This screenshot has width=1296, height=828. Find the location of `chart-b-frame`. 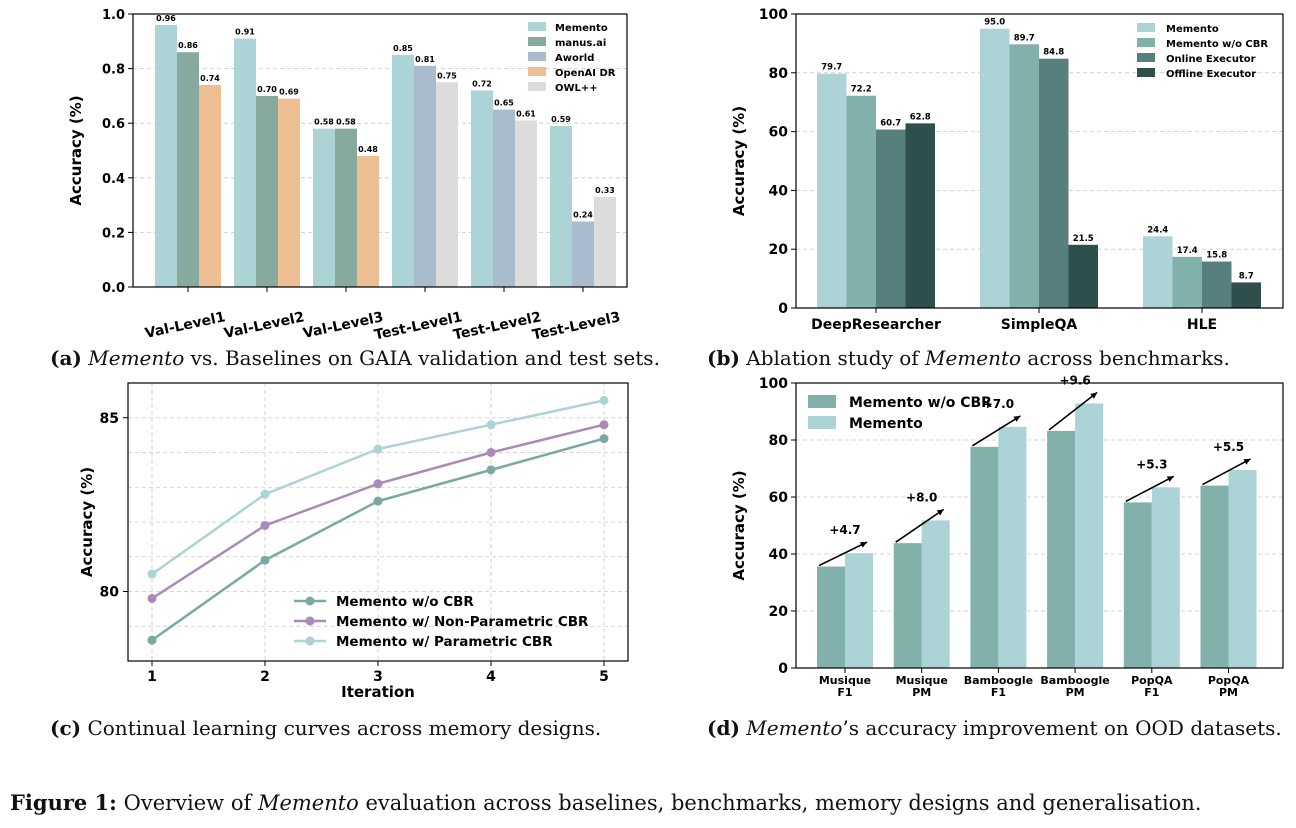

chart-b-frame is located at coordinates (1039, 161).